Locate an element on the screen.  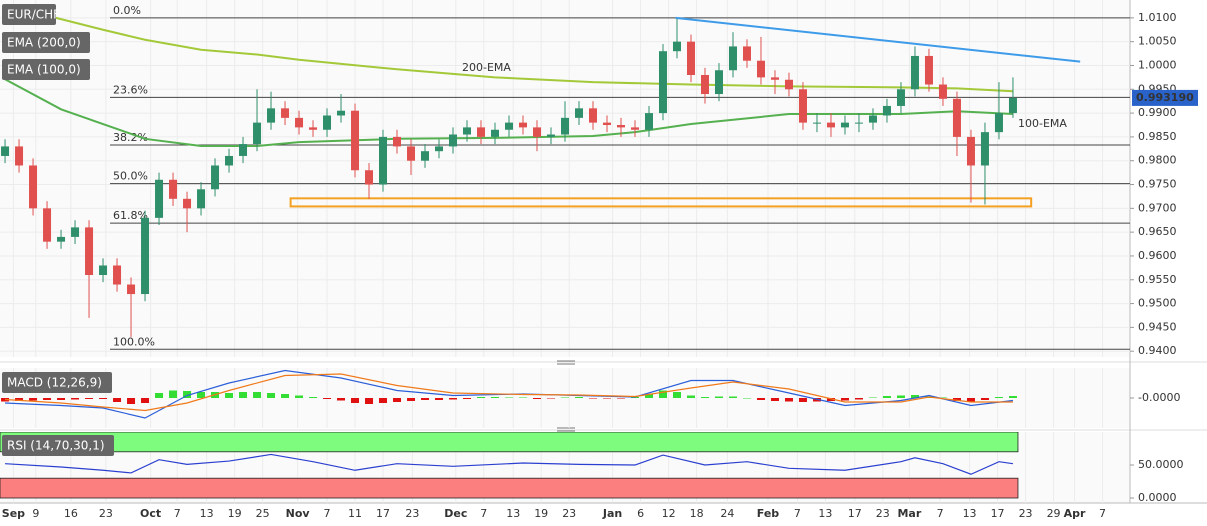
y-tick-label: 1.0100 is located at coordinates (1157, 17).